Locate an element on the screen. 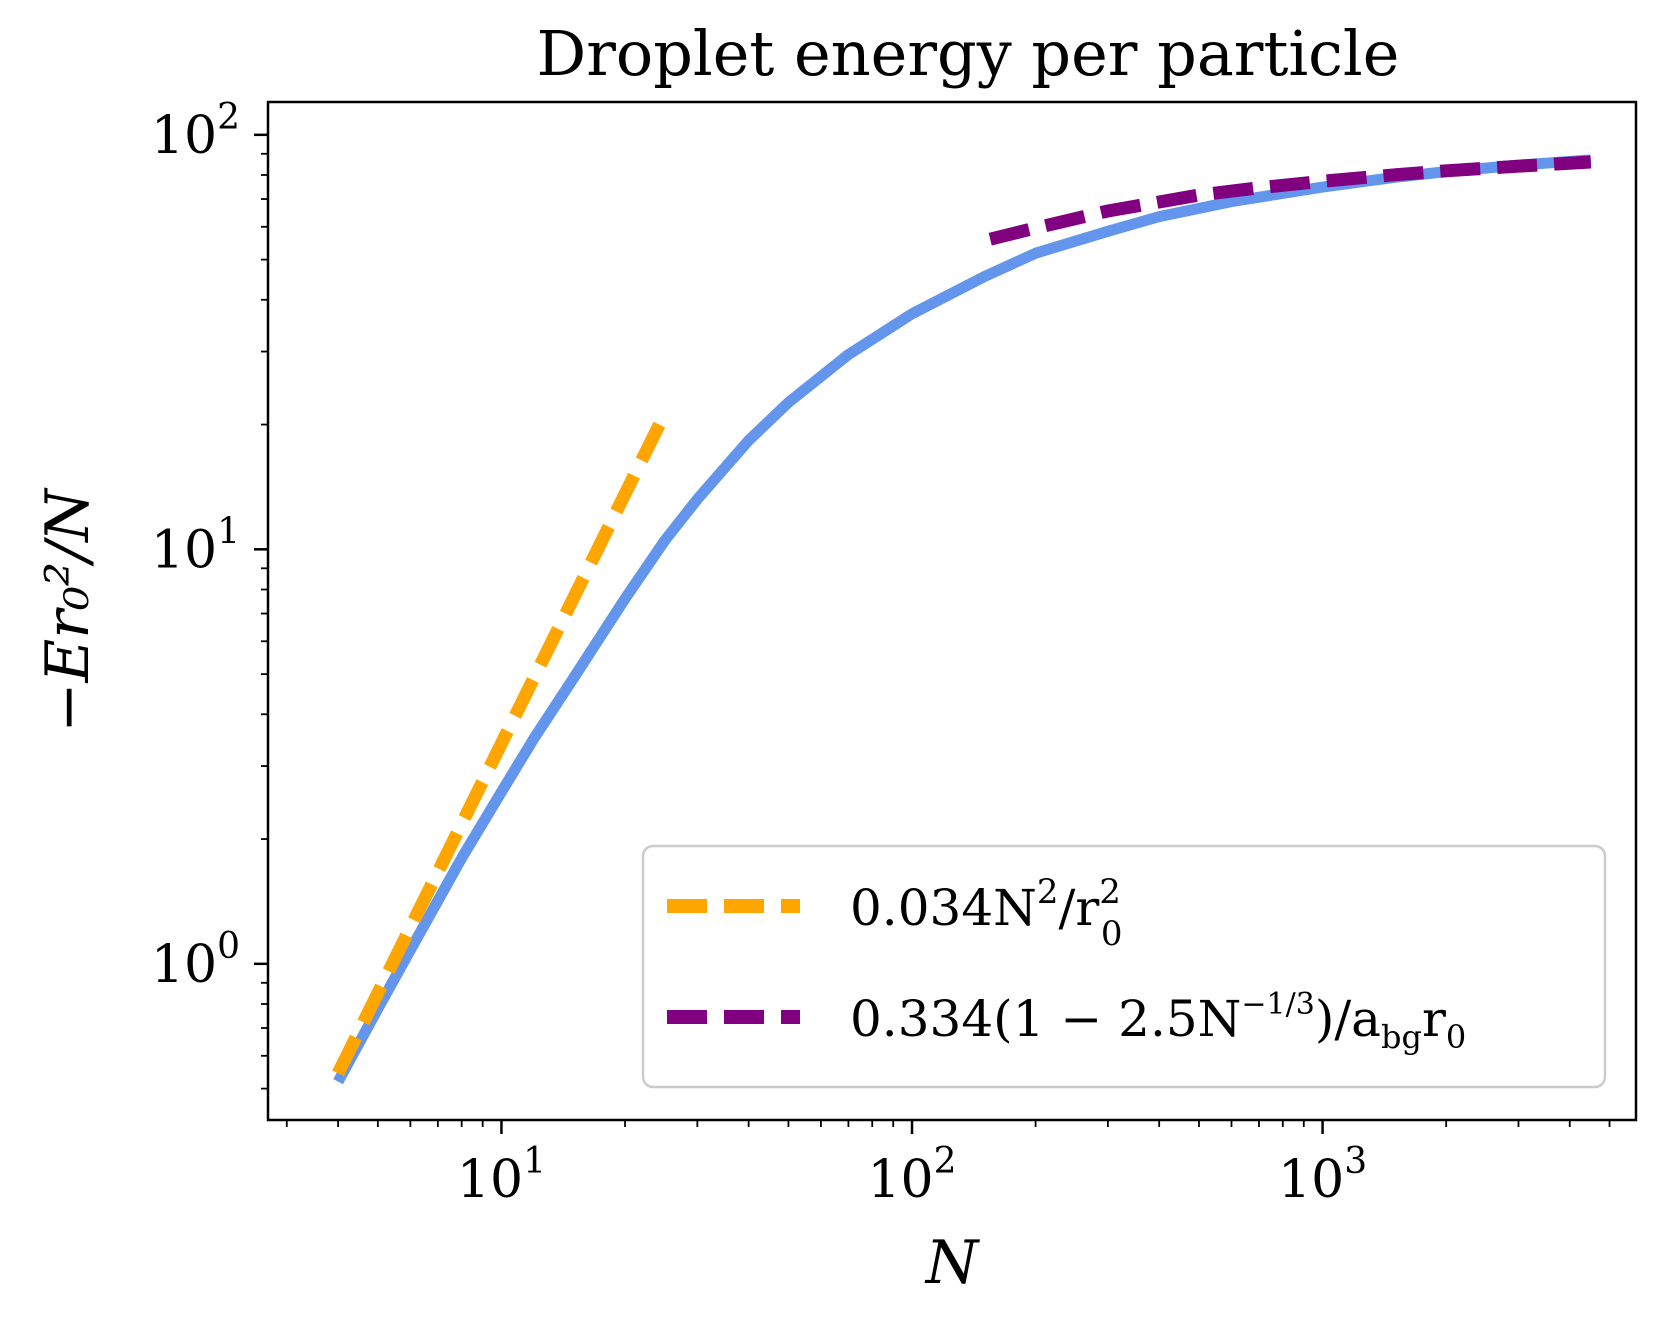 Image resolution: width=1659 pixels, height=1325 pixels. y-tick-label-0: 10⁰ is located at coordinates (195, 960).